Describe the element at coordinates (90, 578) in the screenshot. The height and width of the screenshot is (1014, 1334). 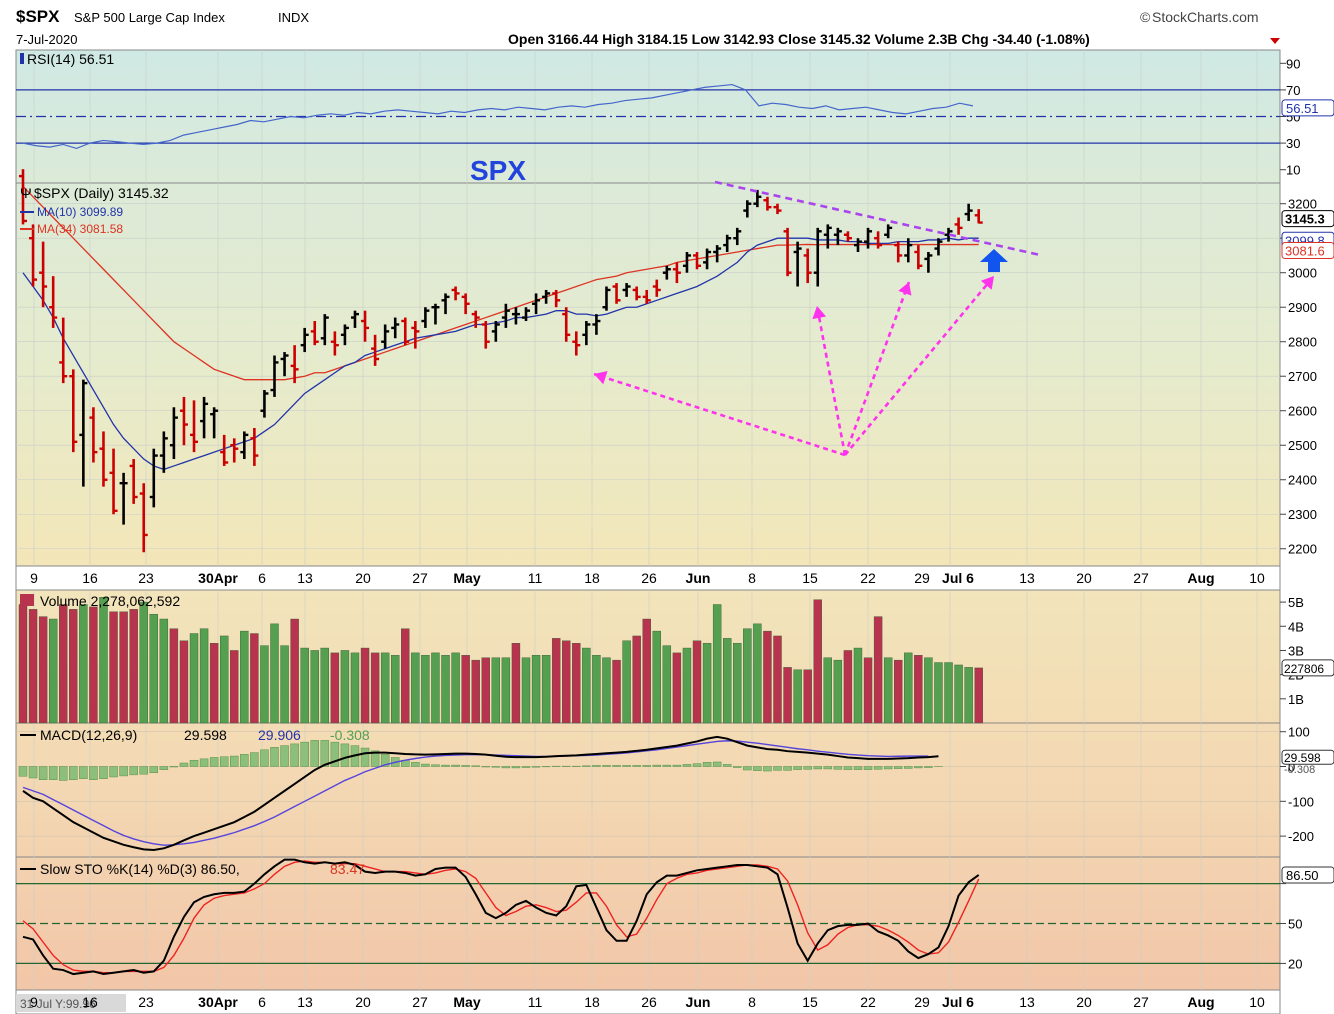
I see `x-tick-label: 16` at that location.